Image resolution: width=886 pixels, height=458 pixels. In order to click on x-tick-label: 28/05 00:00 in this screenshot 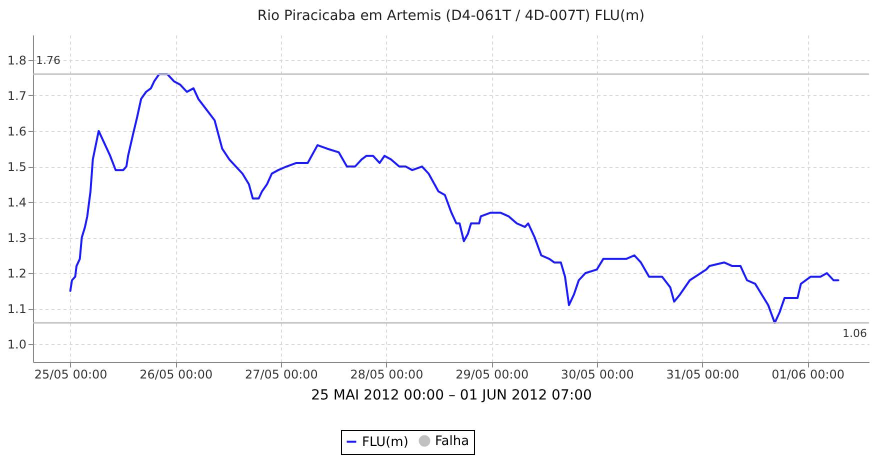, I will do `click(387, 375)`.